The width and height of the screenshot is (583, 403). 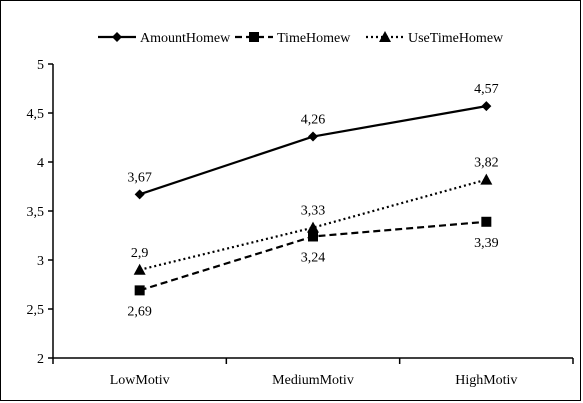 What do you see at coordinates (486, 89) in the screenshot?
I see `data-label-amounthomew-highmotiv: 4,57` at bounding box center [486, 89].